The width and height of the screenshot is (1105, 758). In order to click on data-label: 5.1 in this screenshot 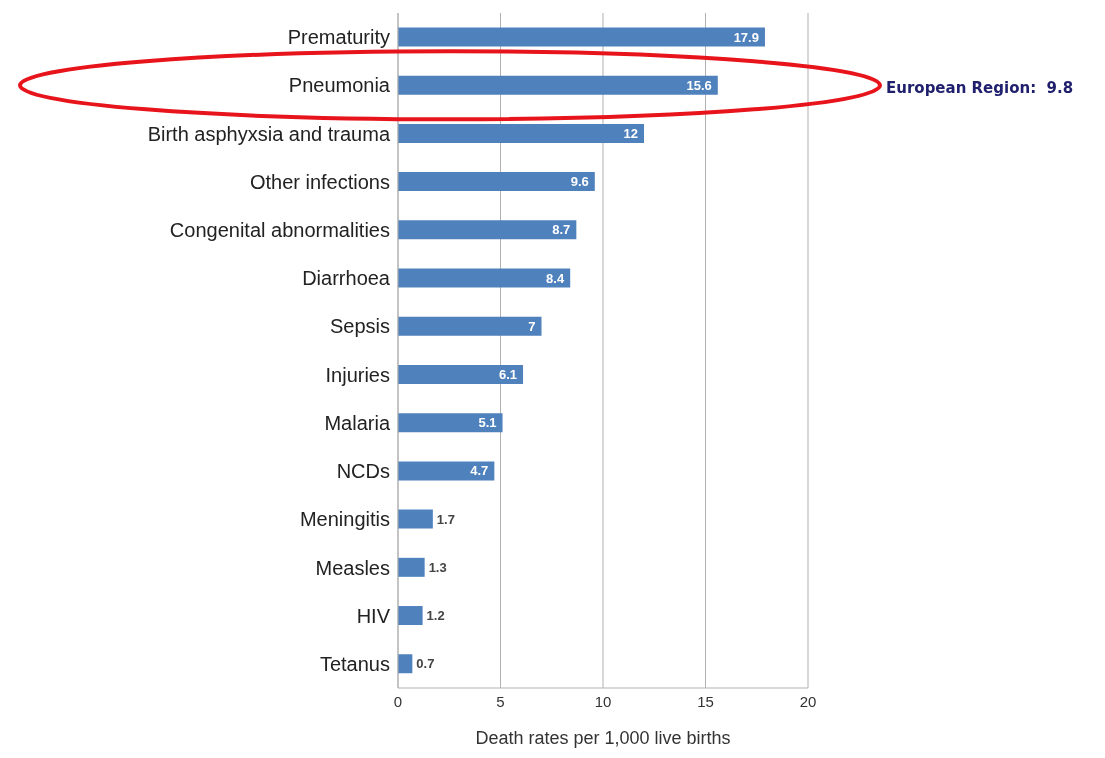, I will do `click(487, 423)`.